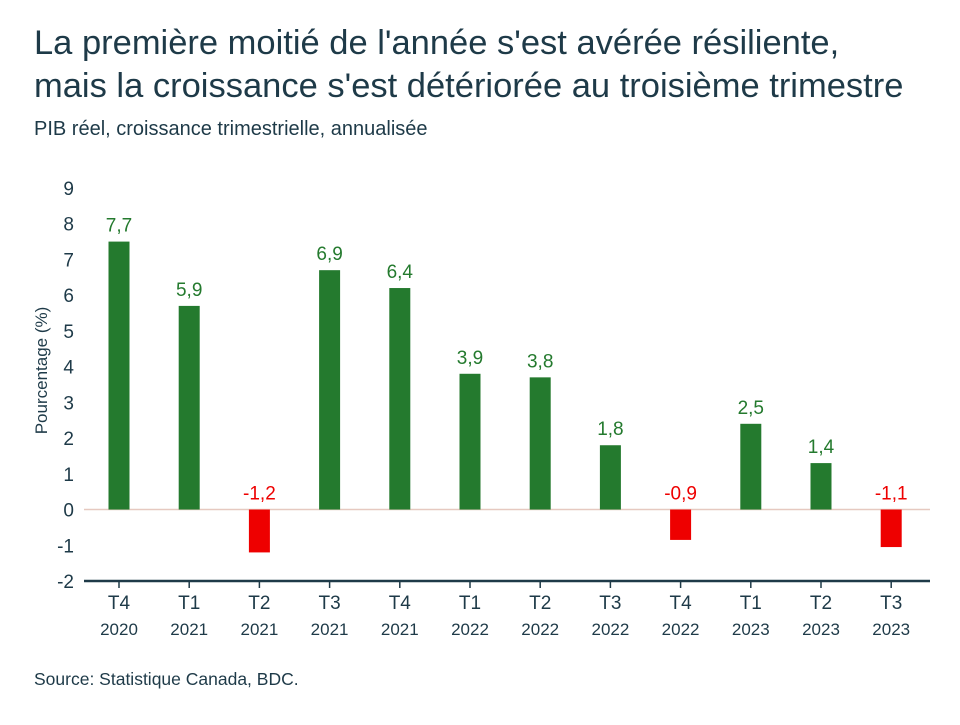 The width and height of the screenshot is (960, 725). I want to click on y-tick-label: 5, so click(68, 332).